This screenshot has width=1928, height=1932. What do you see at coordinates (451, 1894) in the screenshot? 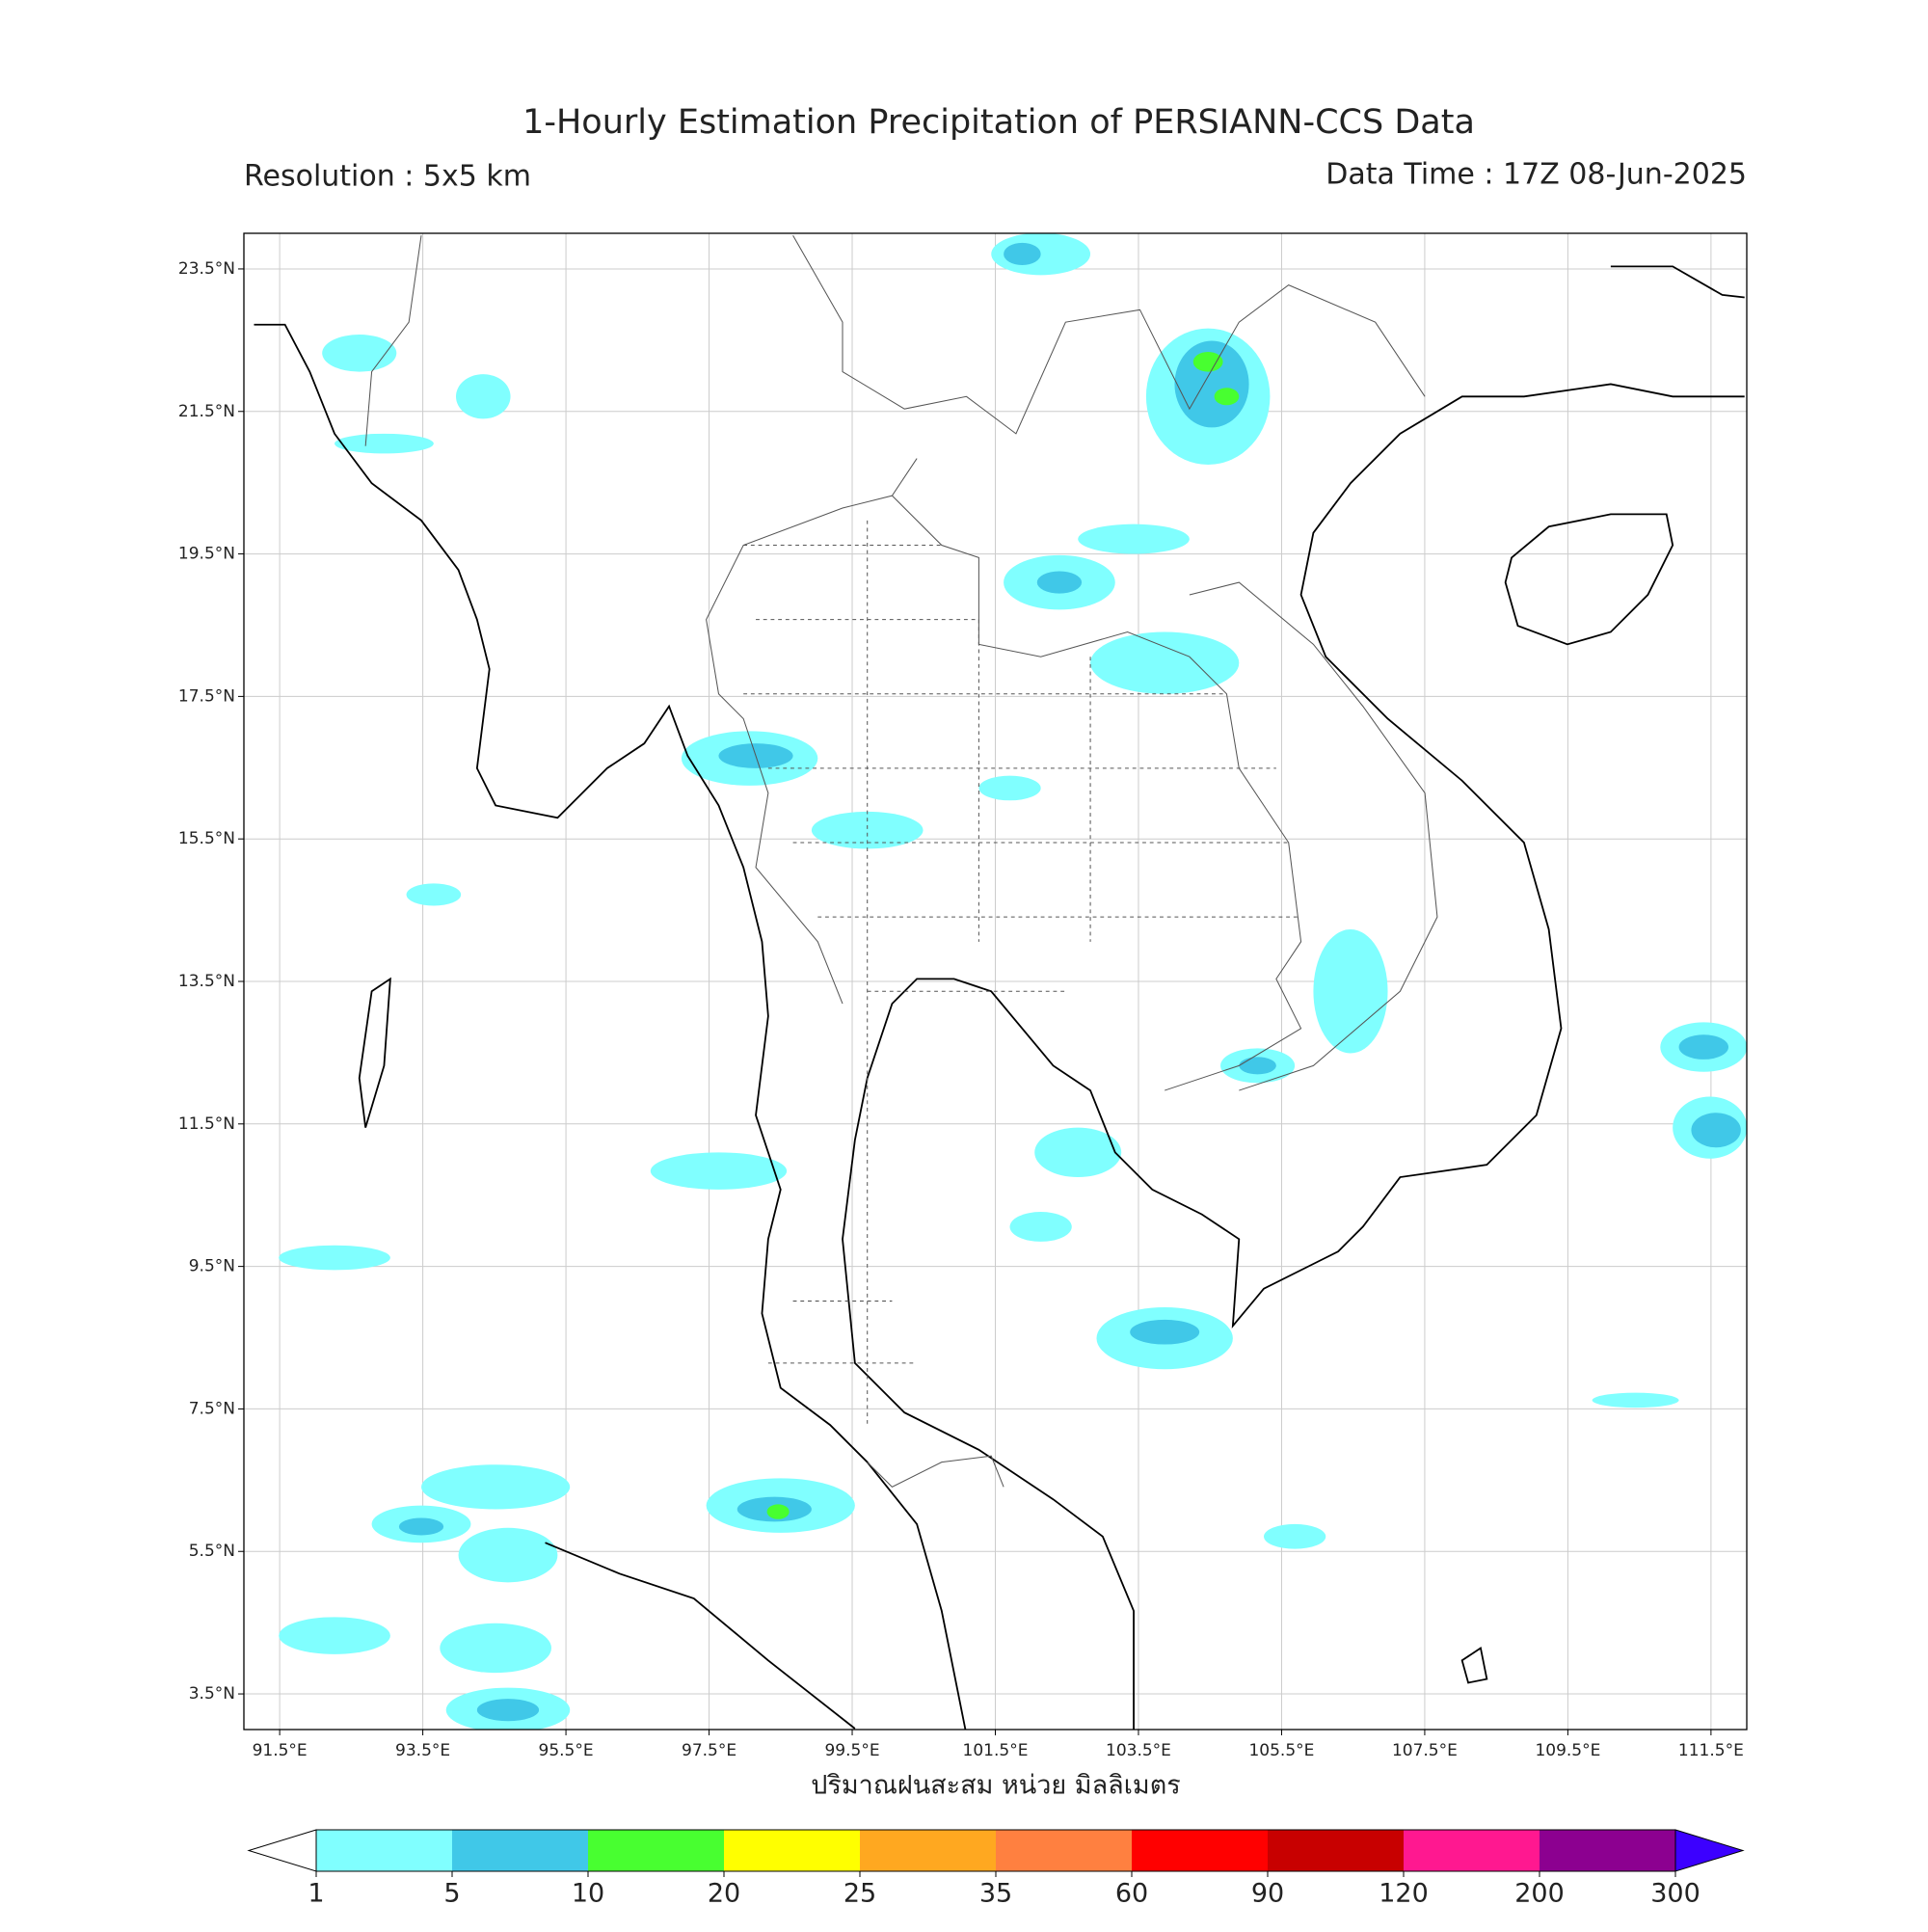
I see `colorbar-tick-label: 5` at bounding box center [451, 1894].